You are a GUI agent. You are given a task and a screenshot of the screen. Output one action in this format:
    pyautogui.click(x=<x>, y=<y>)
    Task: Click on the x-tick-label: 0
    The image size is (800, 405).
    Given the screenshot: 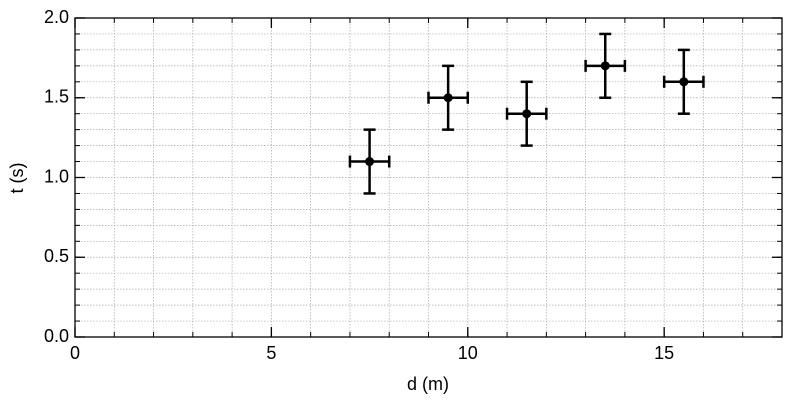 What is the action you would take?
    pyautogui.click(x=75, y=353)
    